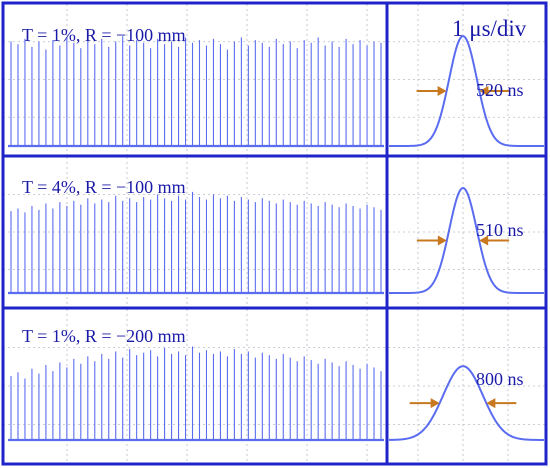  I want to click on panel-label-row2: T = 4%, R = −100 mm, so click(104, 187).